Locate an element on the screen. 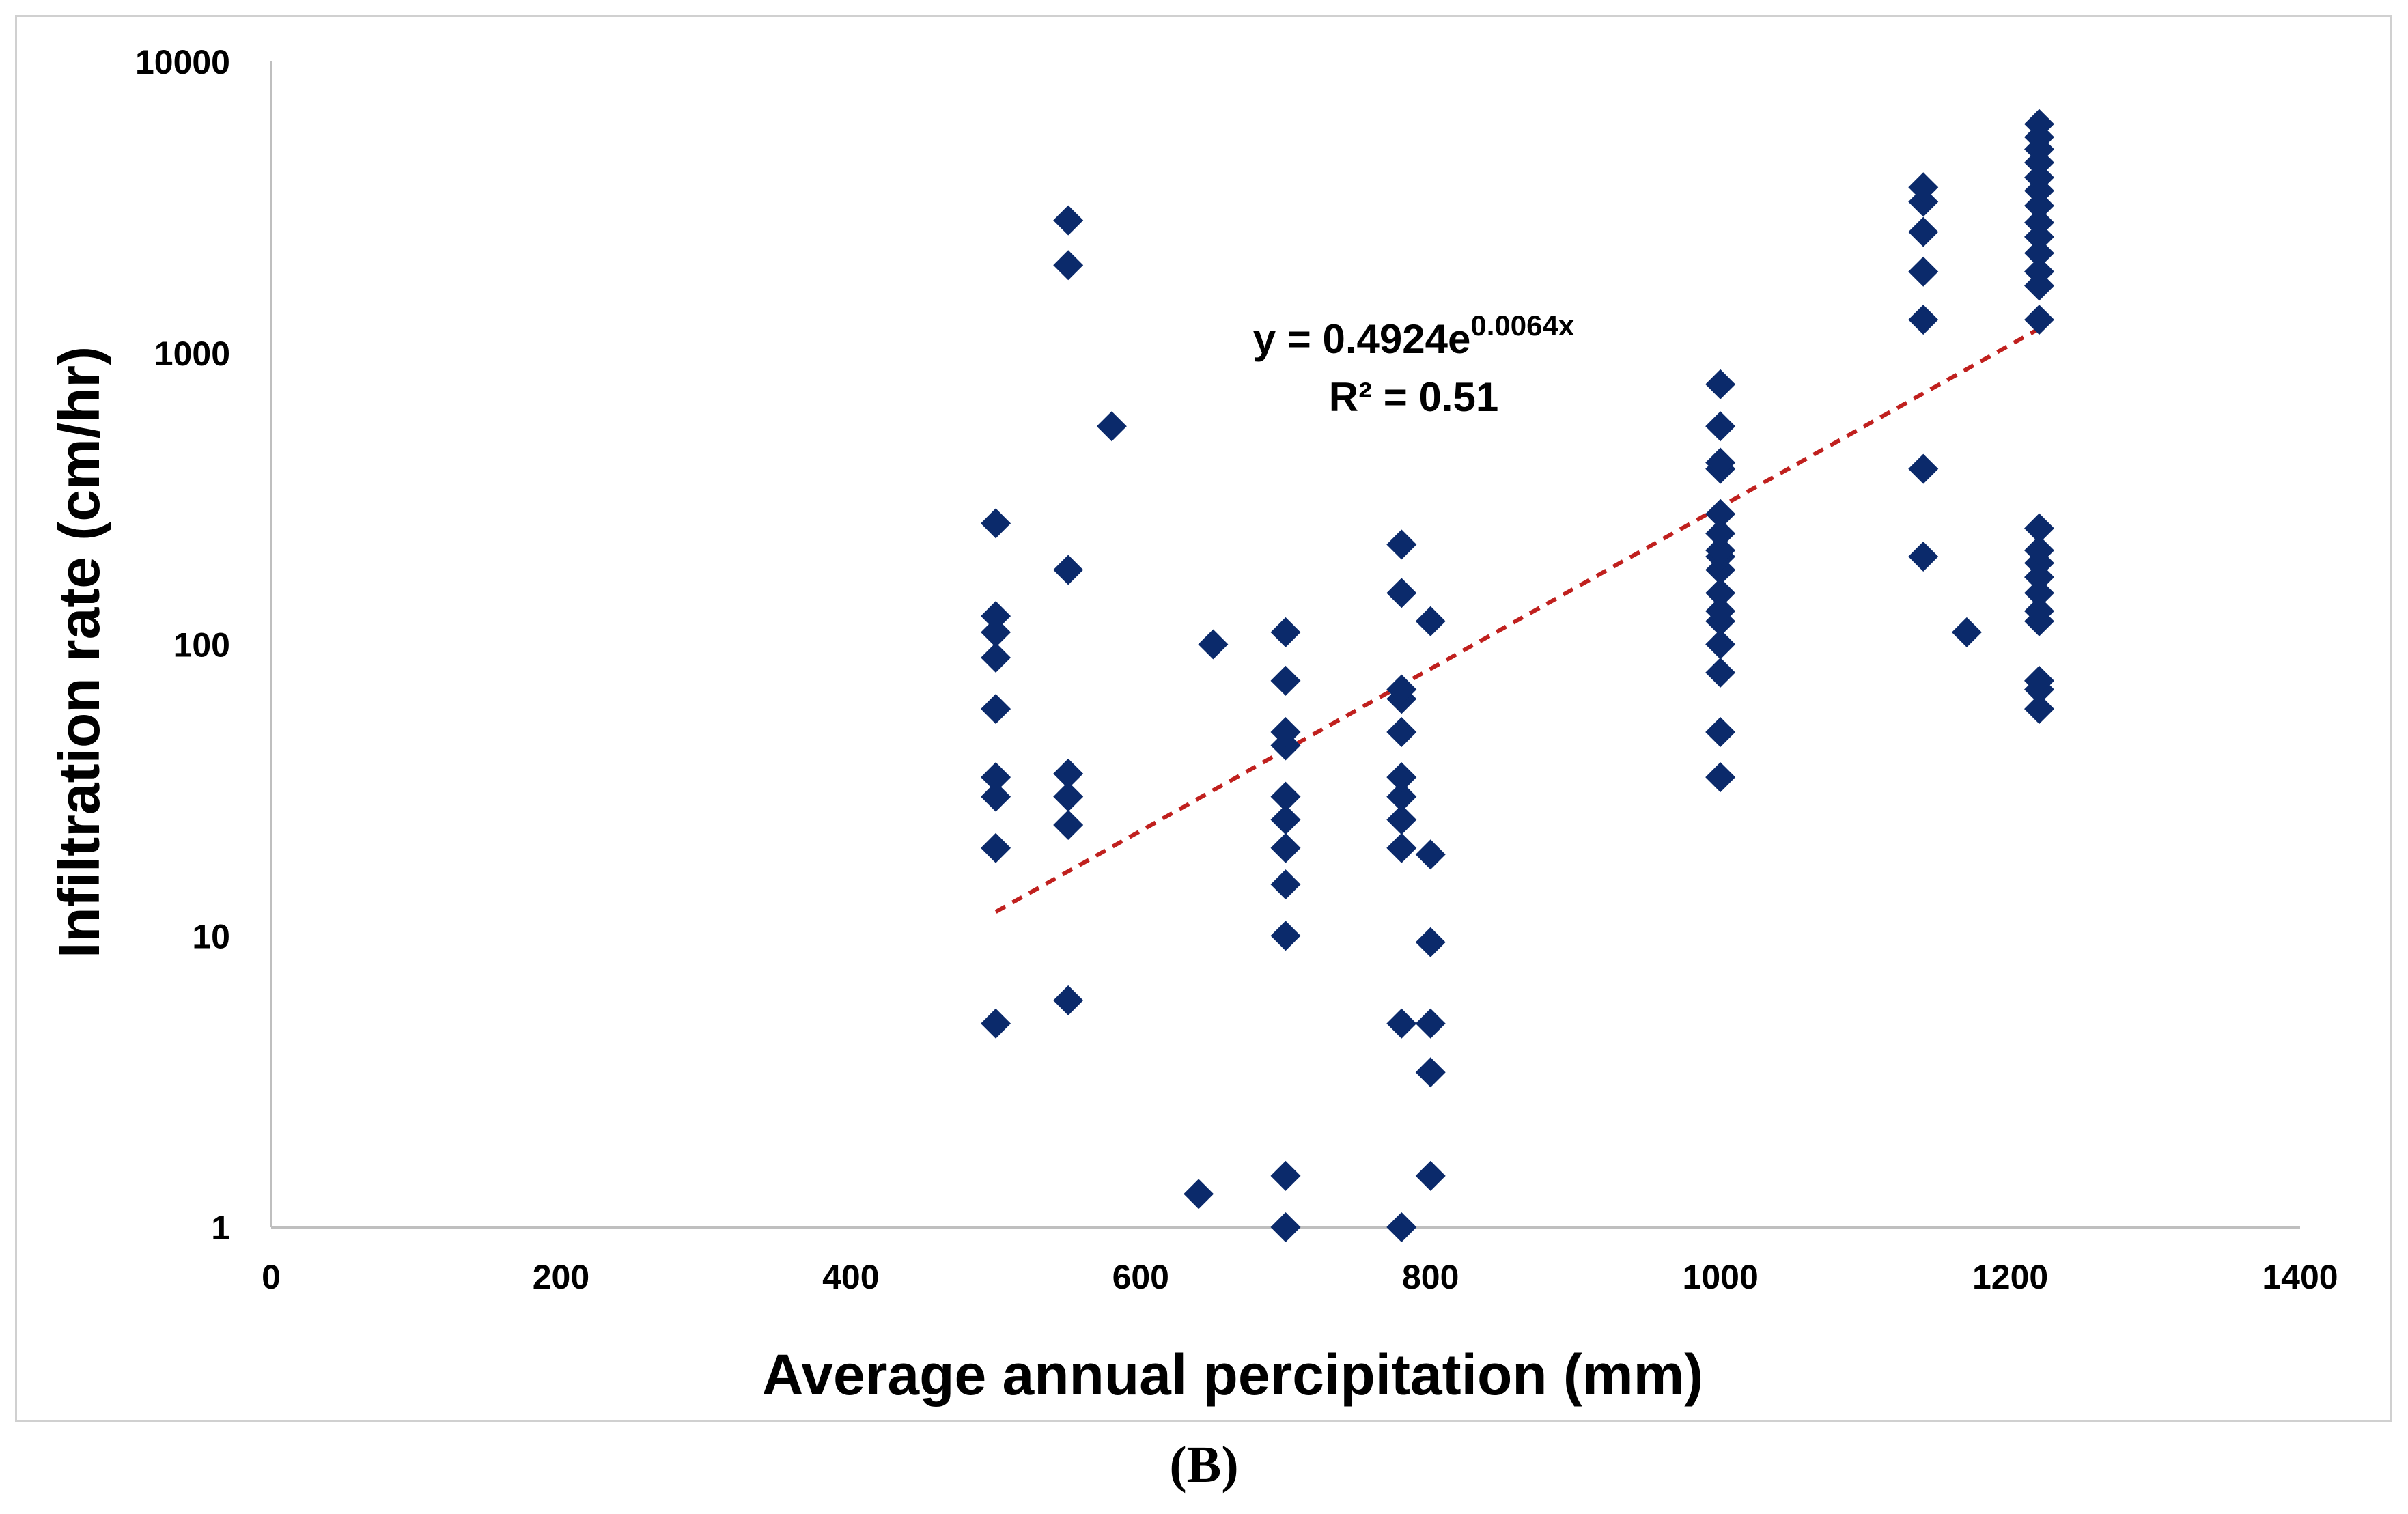  x-tick-label: 1200 is located at coordinates (2010, 1277).